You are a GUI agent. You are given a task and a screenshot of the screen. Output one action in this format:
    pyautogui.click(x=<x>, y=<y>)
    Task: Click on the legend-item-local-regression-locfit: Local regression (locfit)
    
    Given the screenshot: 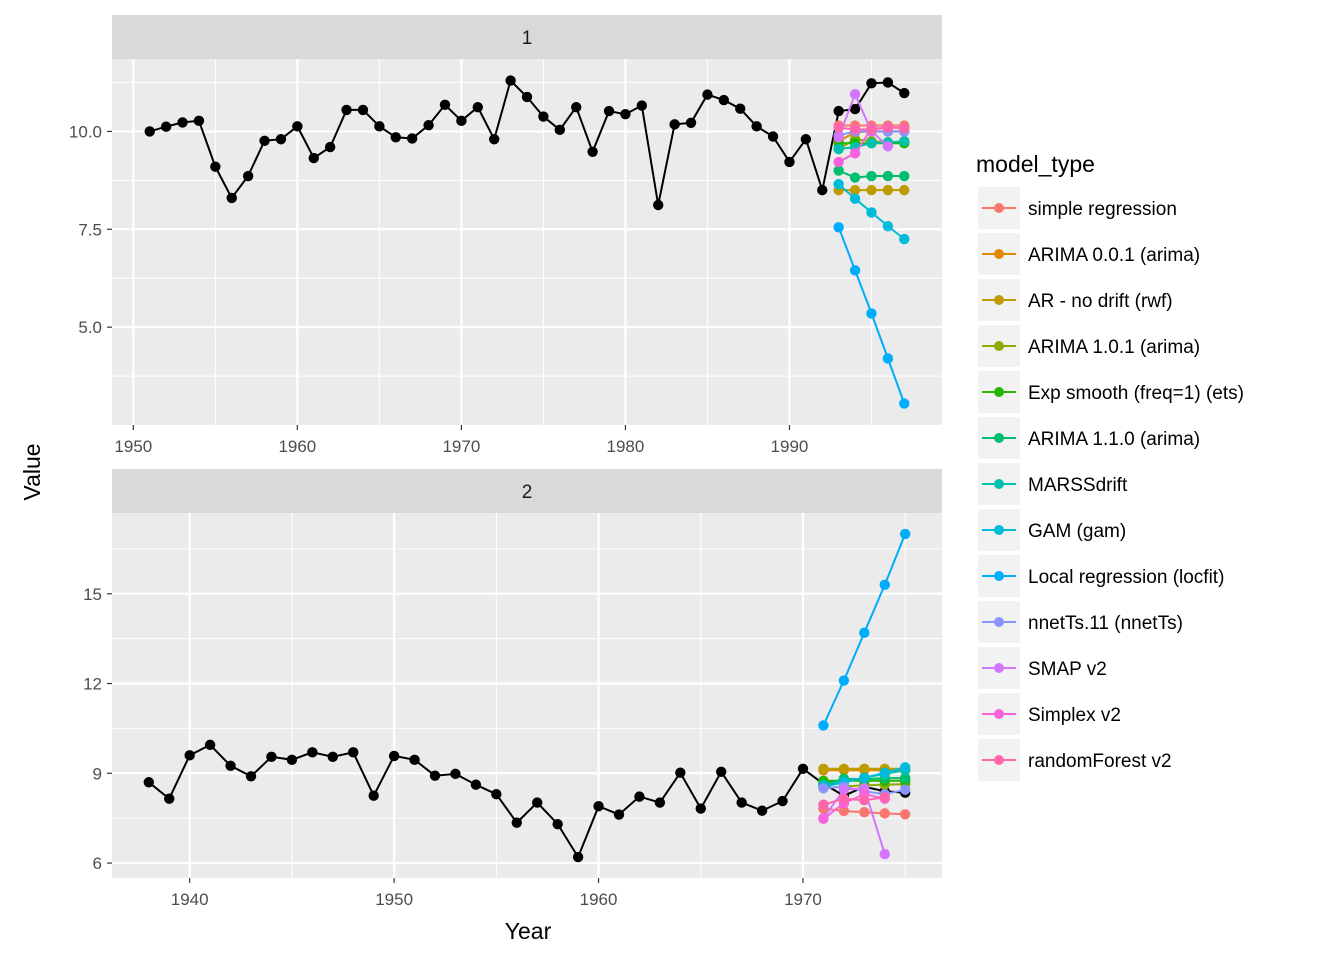 What is the action you would take?
    pyautogui.click(x=1101, y=576)
    